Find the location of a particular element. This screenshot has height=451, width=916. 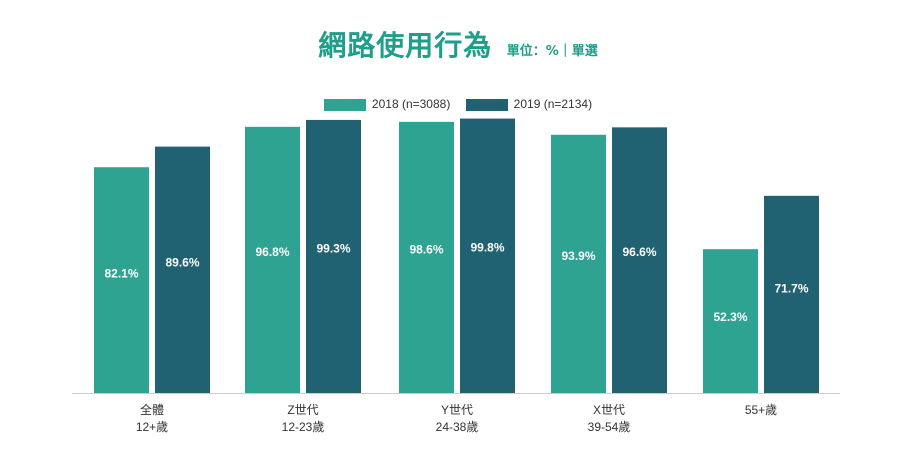

chart-unit-note: 單位：%｜單選 is located at coordinates (552, 51).